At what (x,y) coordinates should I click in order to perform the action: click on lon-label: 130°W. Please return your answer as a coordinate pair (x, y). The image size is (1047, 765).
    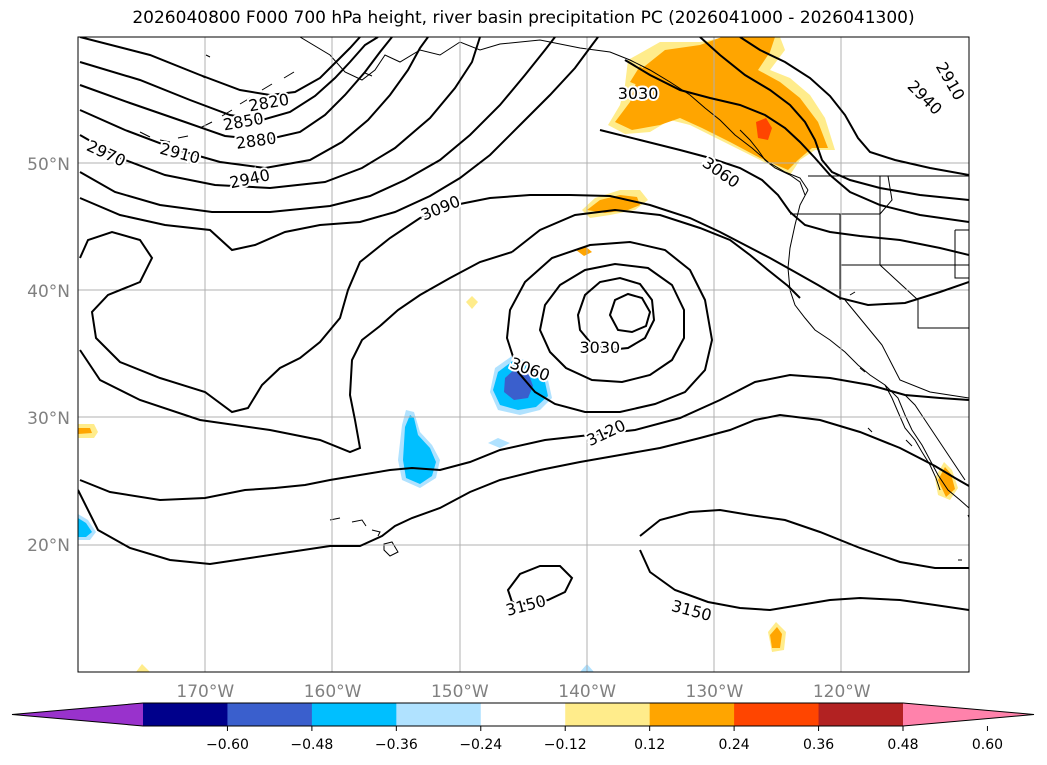
    Looking at the image, I should click on (715, 692).